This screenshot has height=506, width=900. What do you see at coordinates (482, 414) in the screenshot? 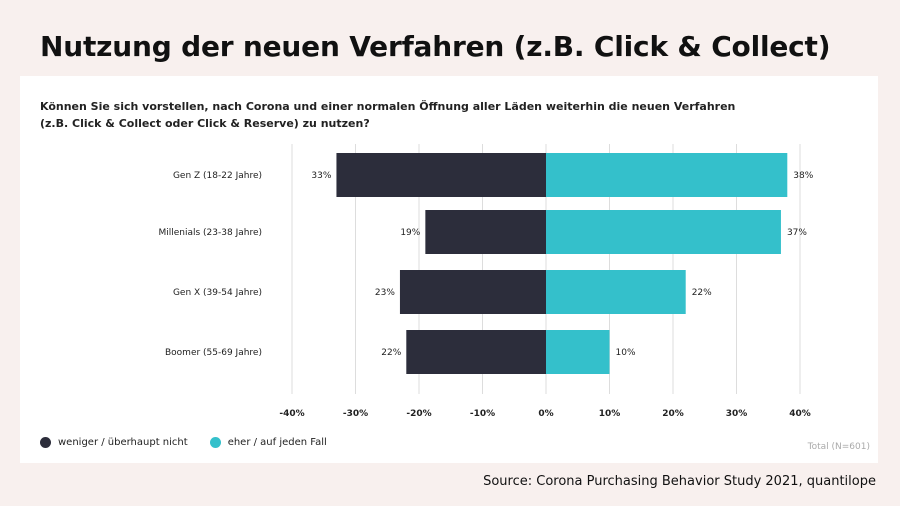
I see `x-tick-label: -10%` at bounding box center [482, 414].